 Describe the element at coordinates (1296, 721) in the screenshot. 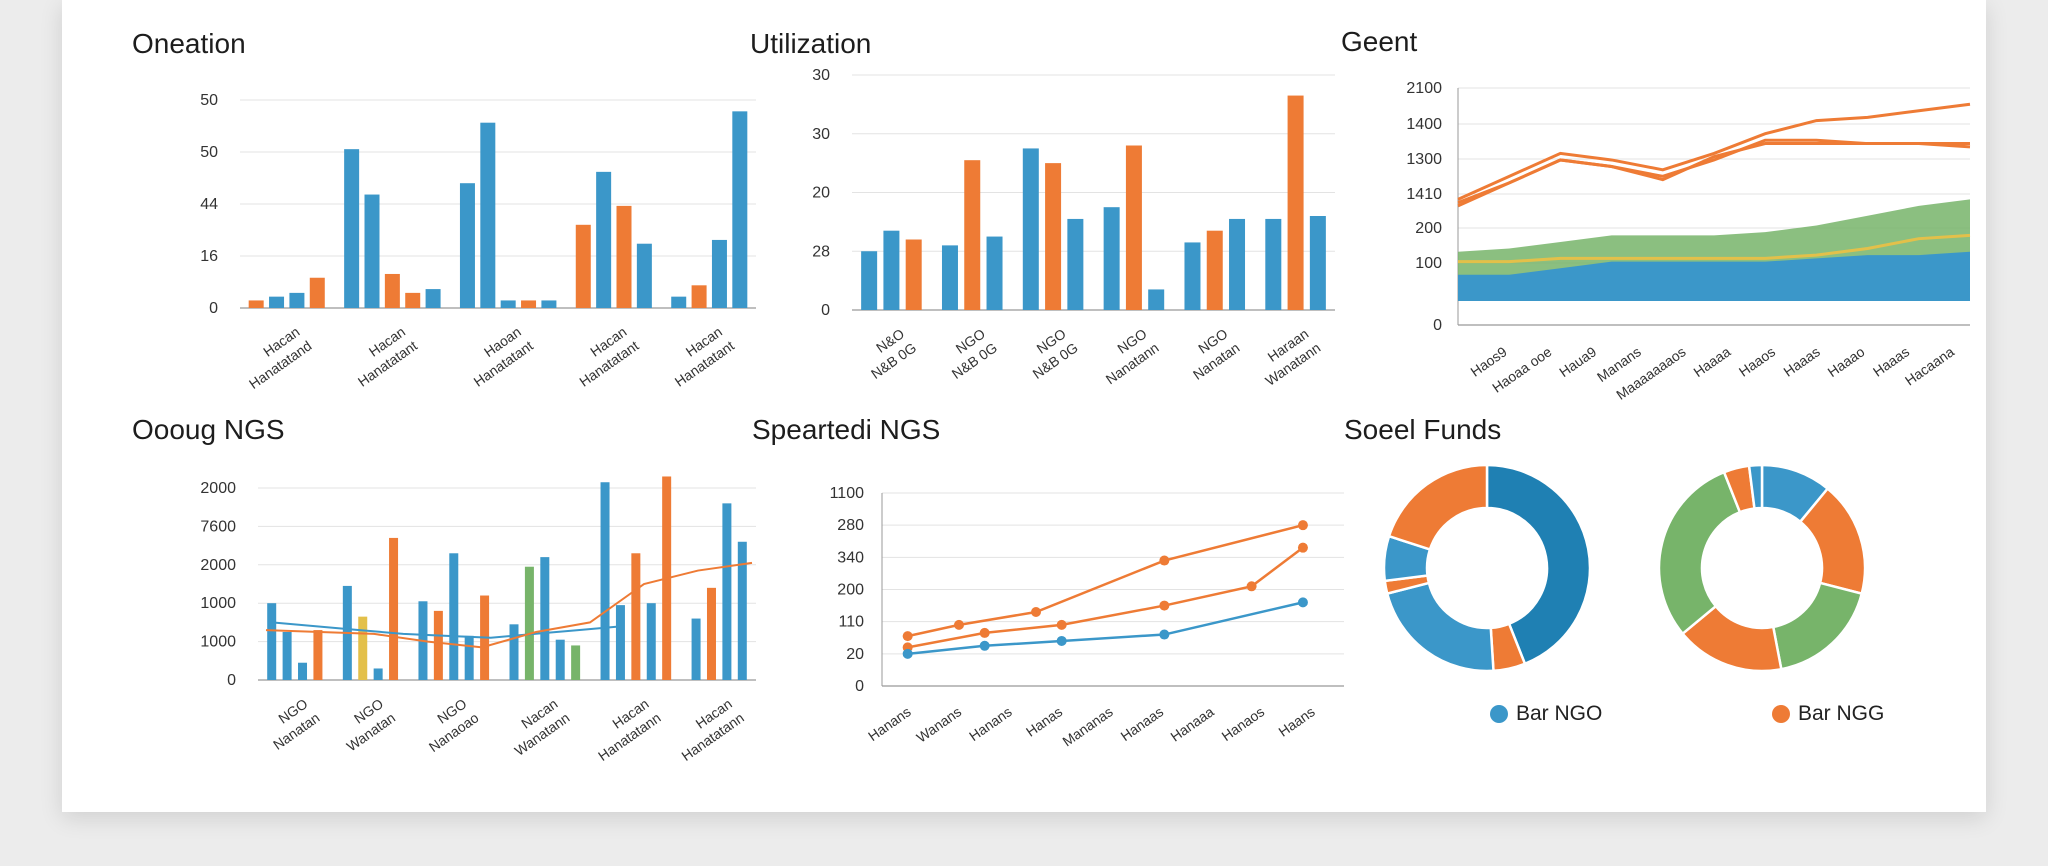

I see `x-tick-label: Haans` at that location.